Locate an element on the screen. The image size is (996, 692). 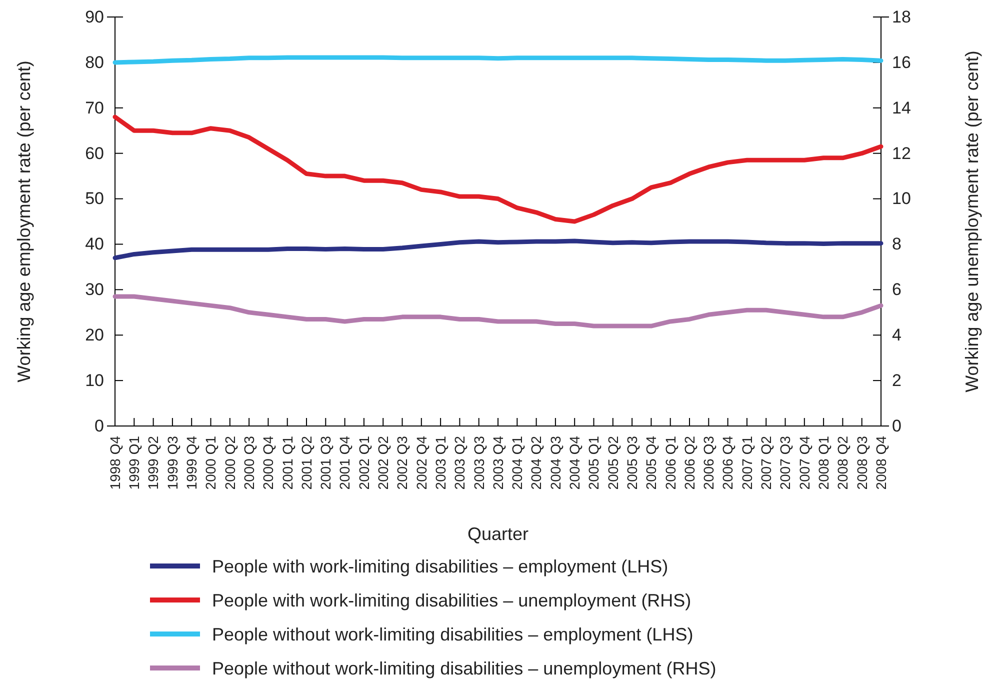
legend-label: People without work-limiting disabilities – unemployment (RHS) is located at coordinates (464, 668).